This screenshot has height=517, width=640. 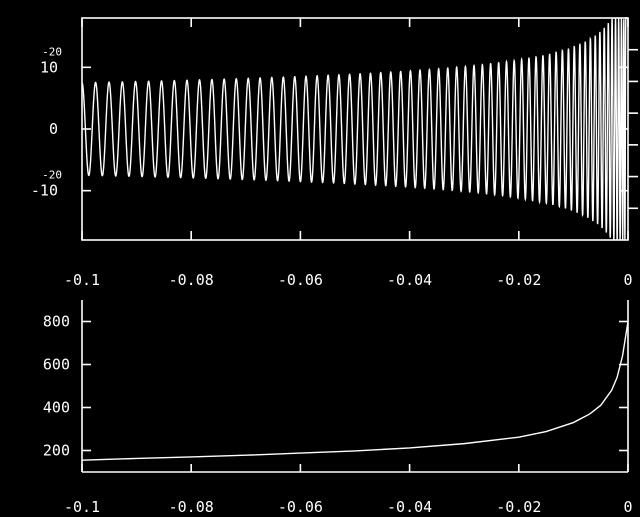 What do you see at coordinates (49, 67) in the screenshot?
I see `y-tick-label: 10` at bounding box center [49, 67].